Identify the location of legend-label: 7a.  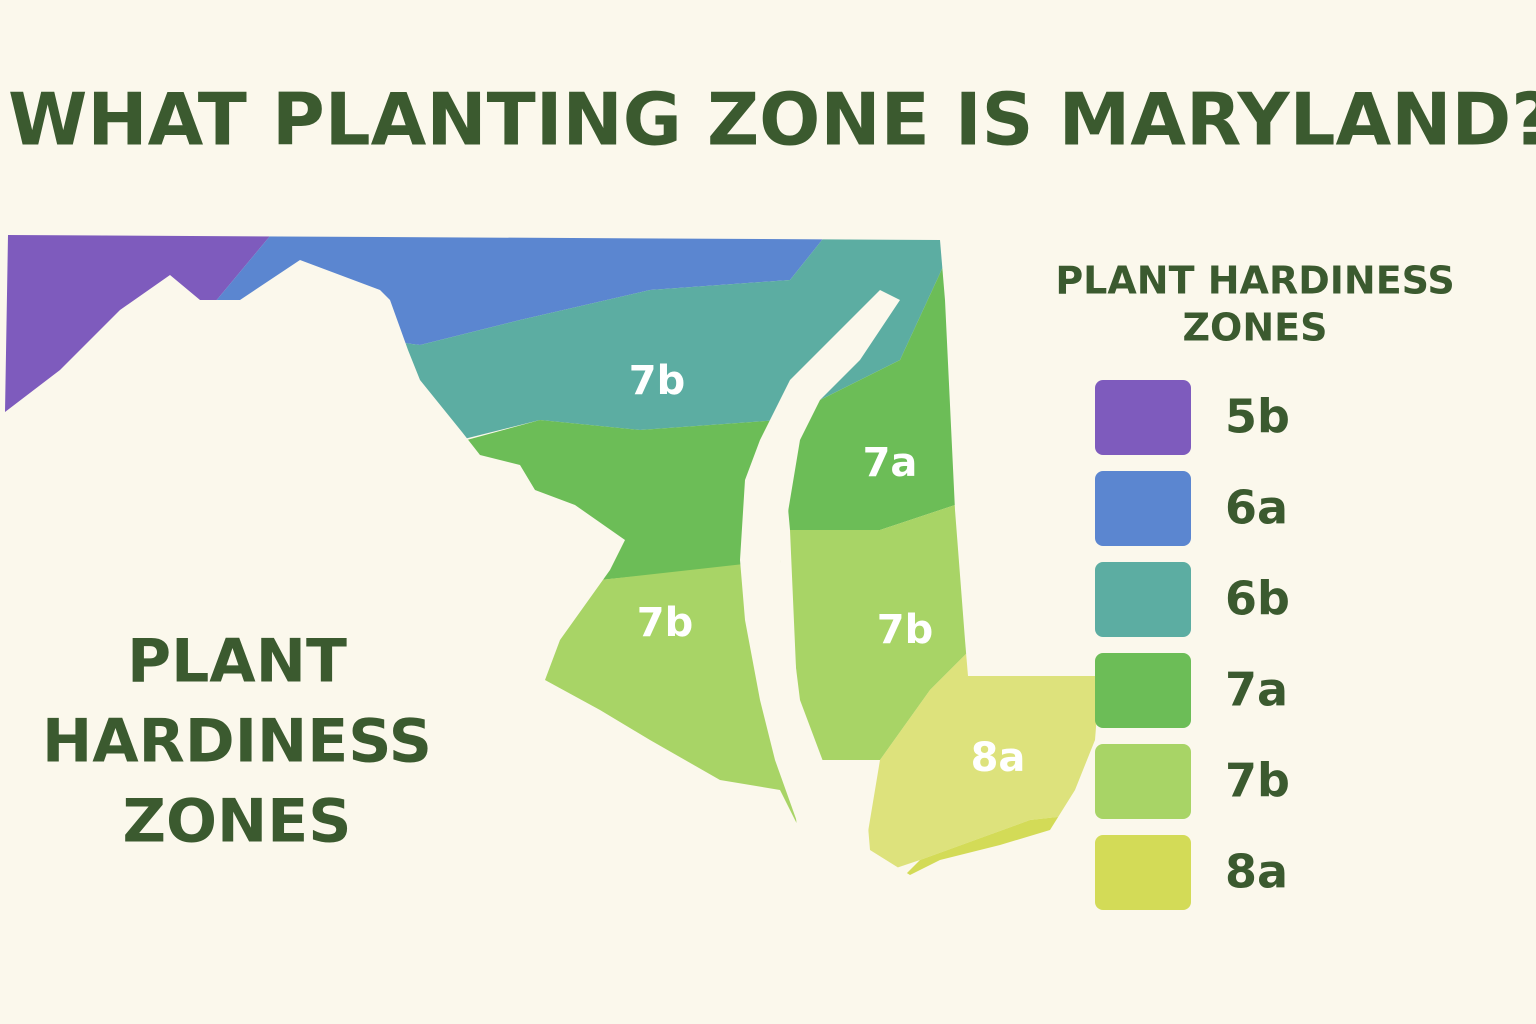
(1256, 690).